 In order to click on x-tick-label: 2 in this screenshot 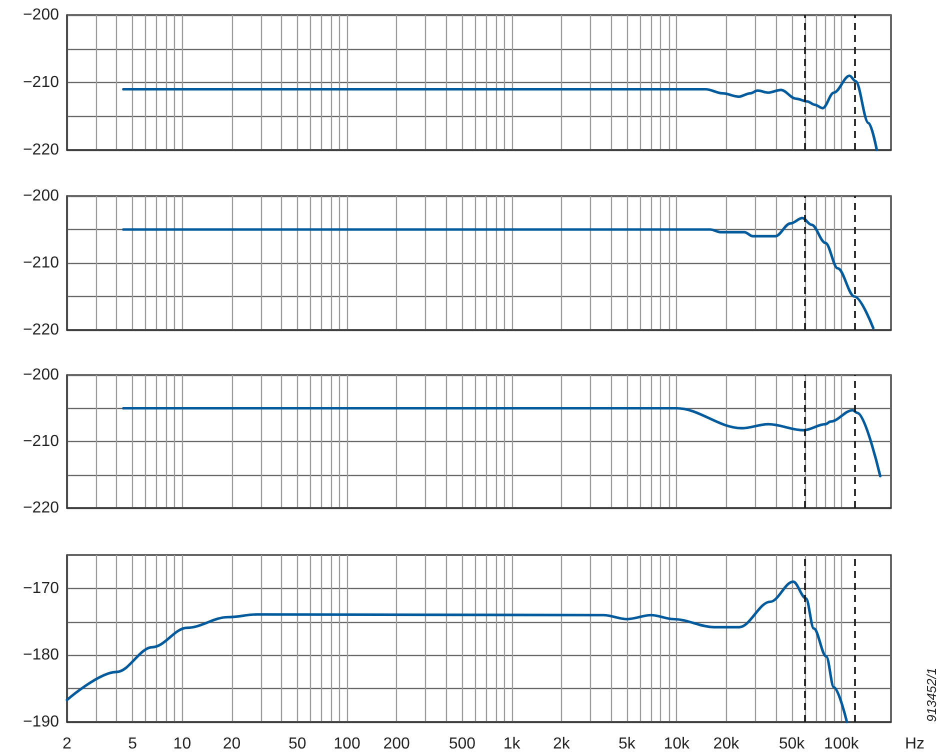, I will do `click(67, 744)`.